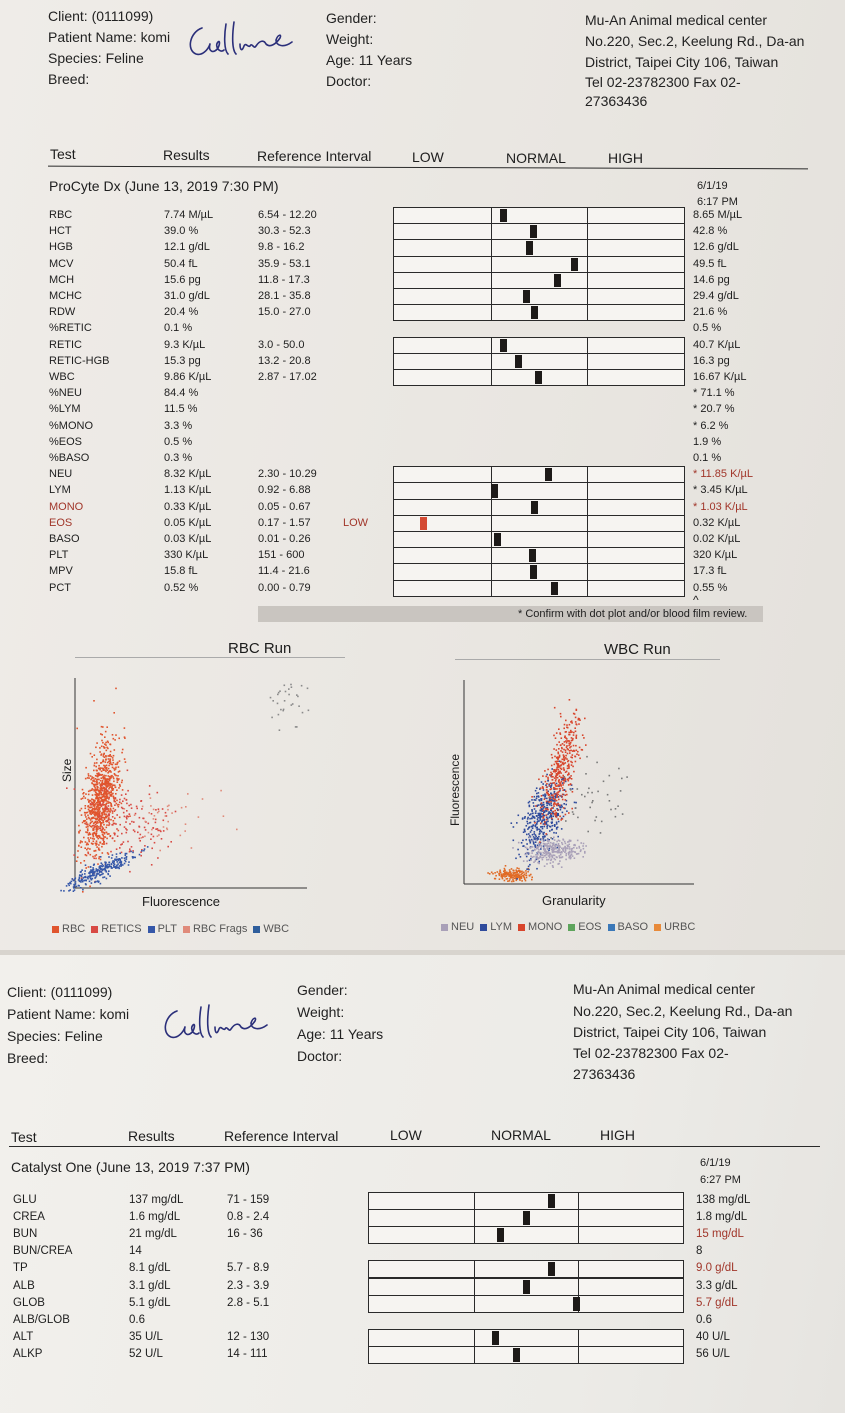  Describe the element at coordinates (62, 312) in the screenshot. I see `row-test-name: RDW` at that location.